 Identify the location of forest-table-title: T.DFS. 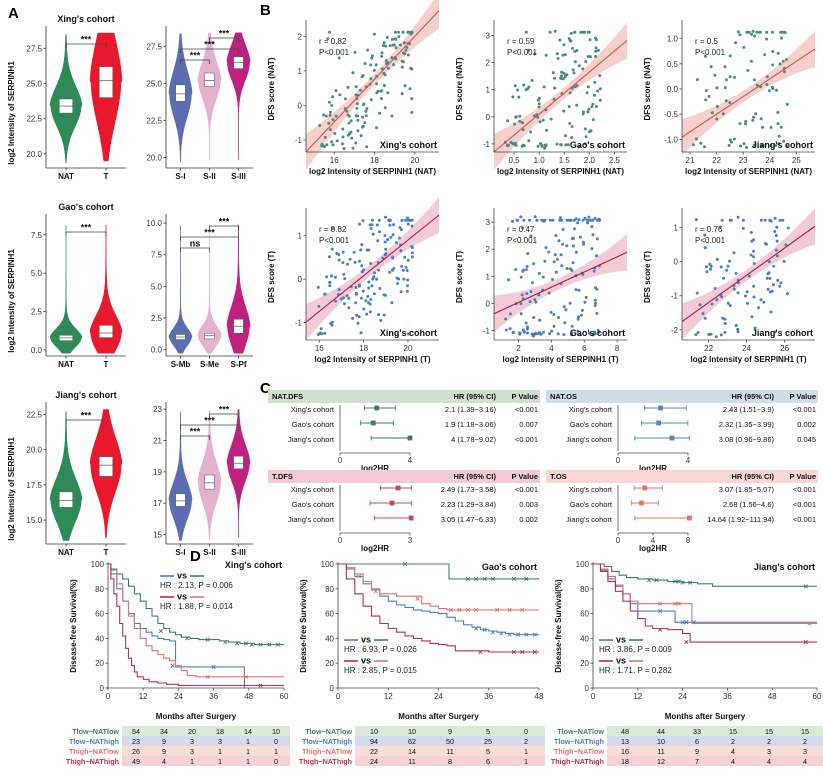
(282, 476).